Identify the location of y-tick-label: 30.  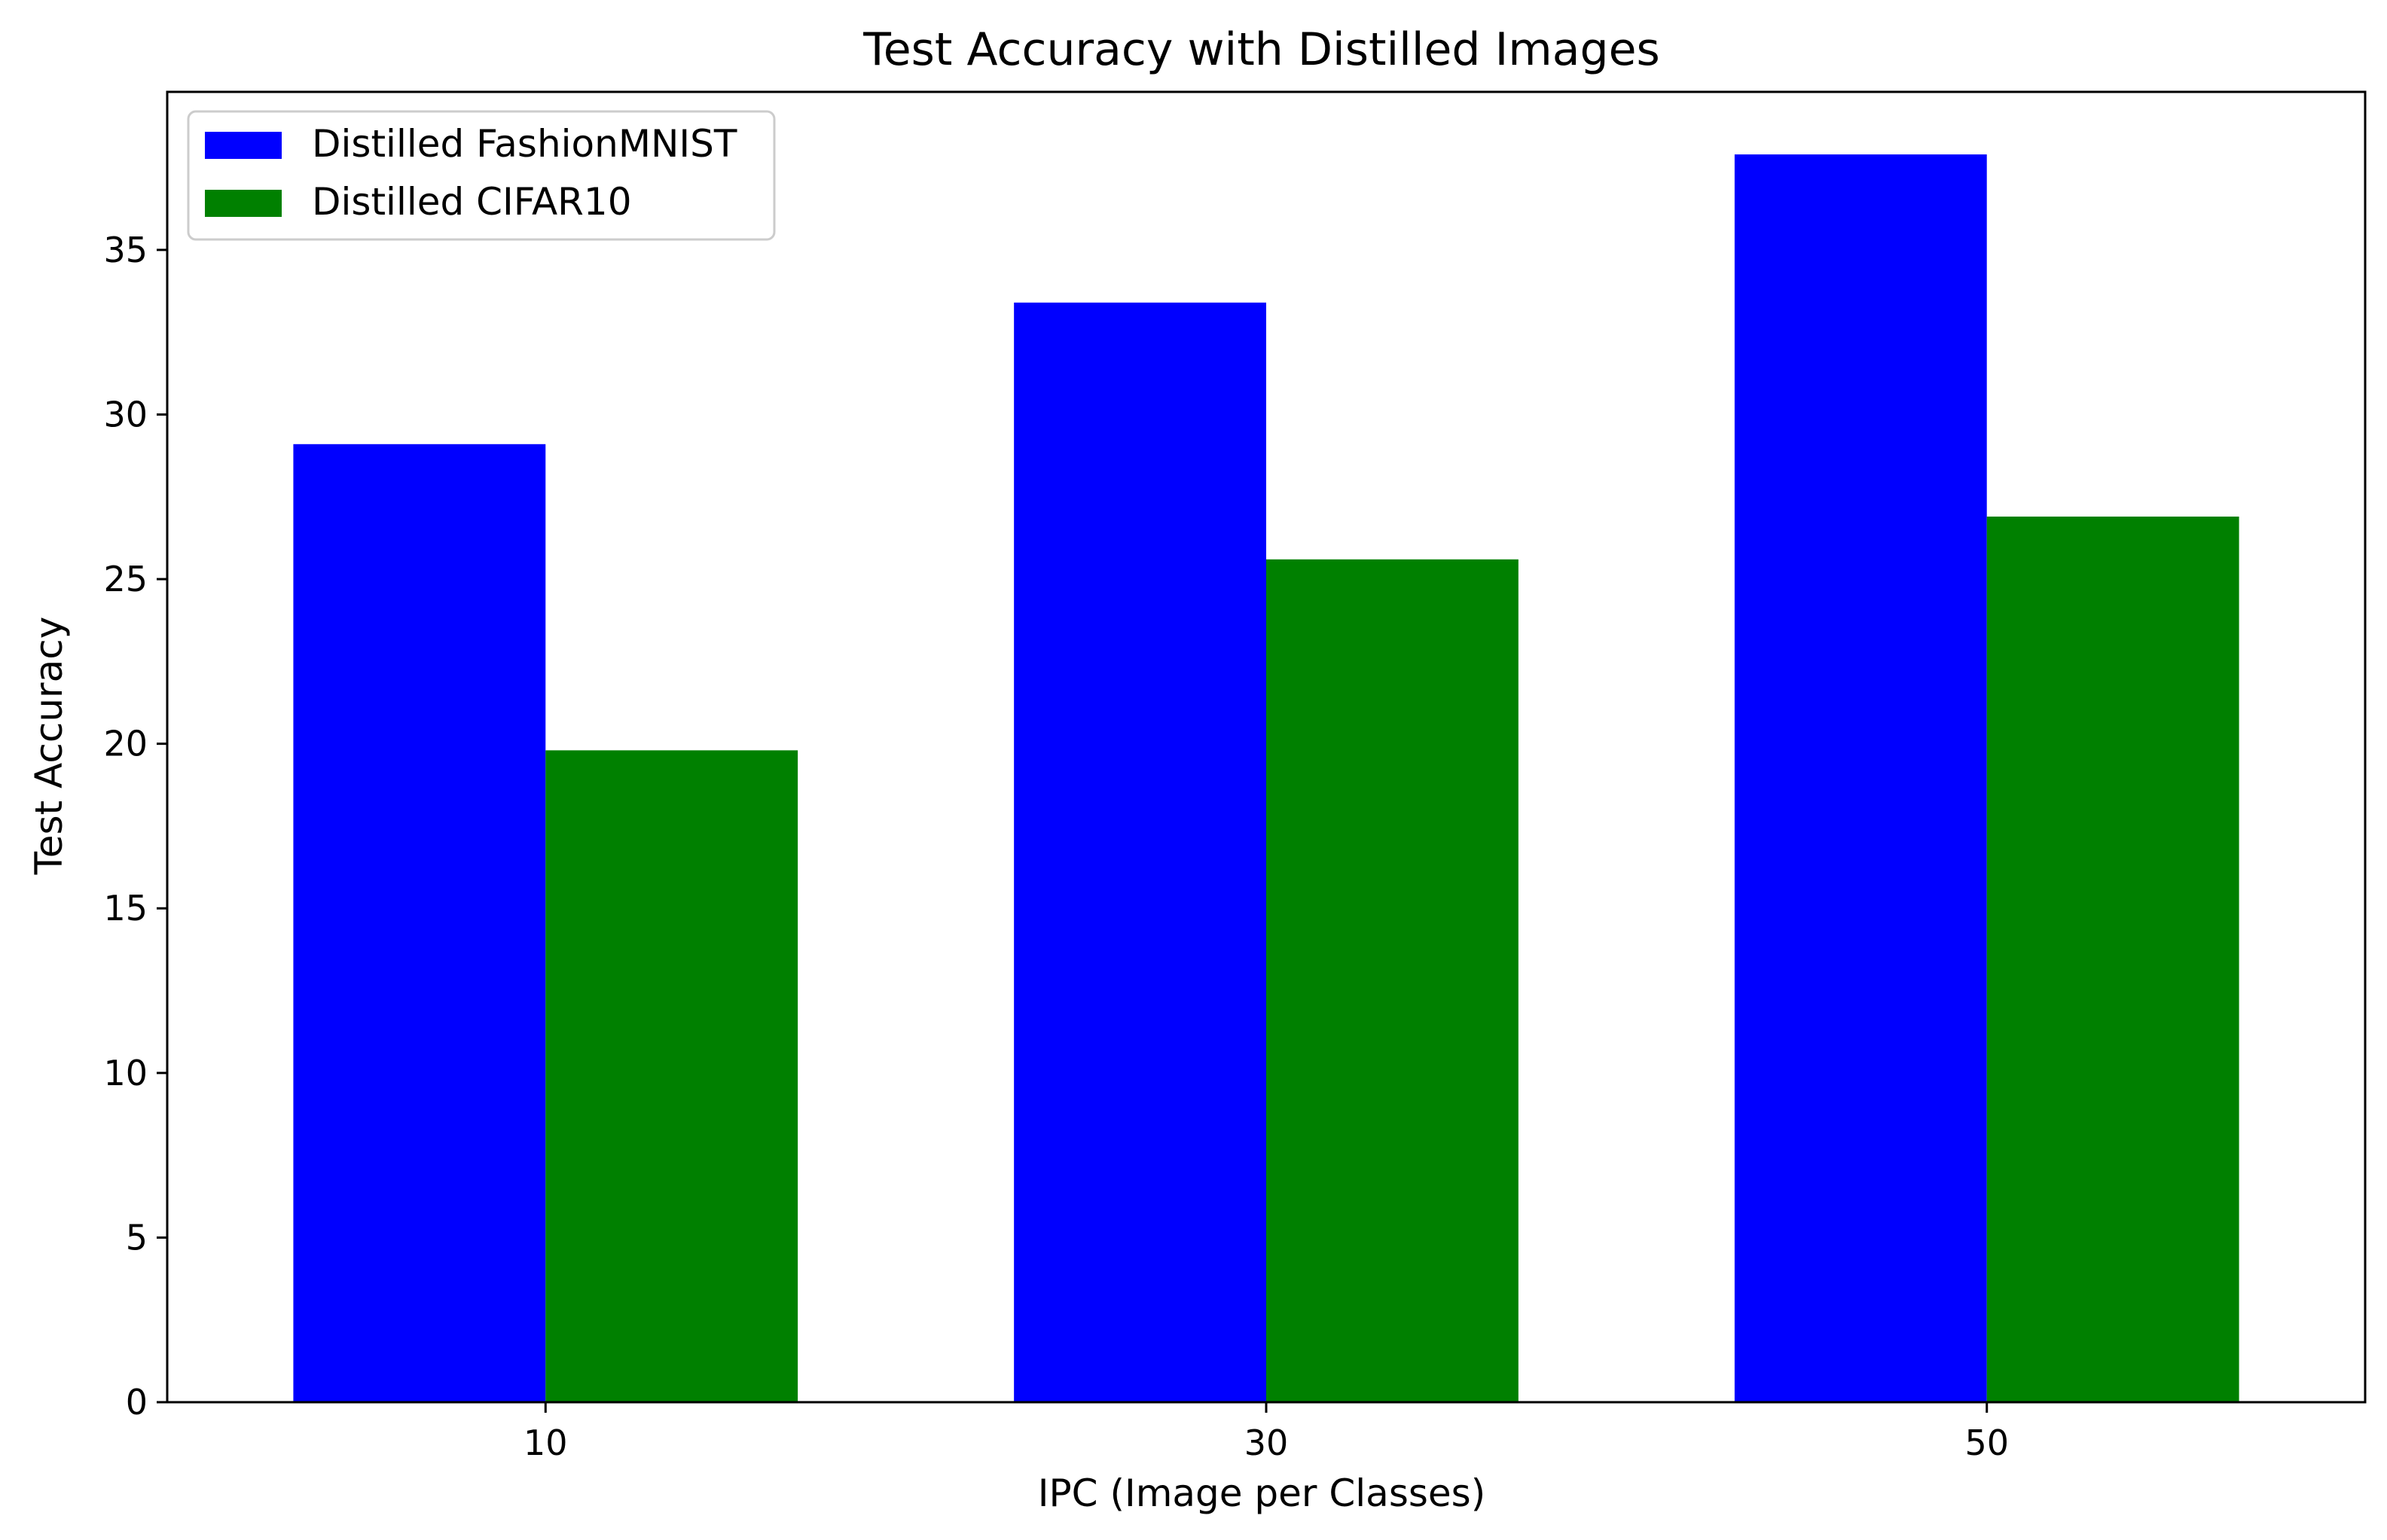
(125, 414).